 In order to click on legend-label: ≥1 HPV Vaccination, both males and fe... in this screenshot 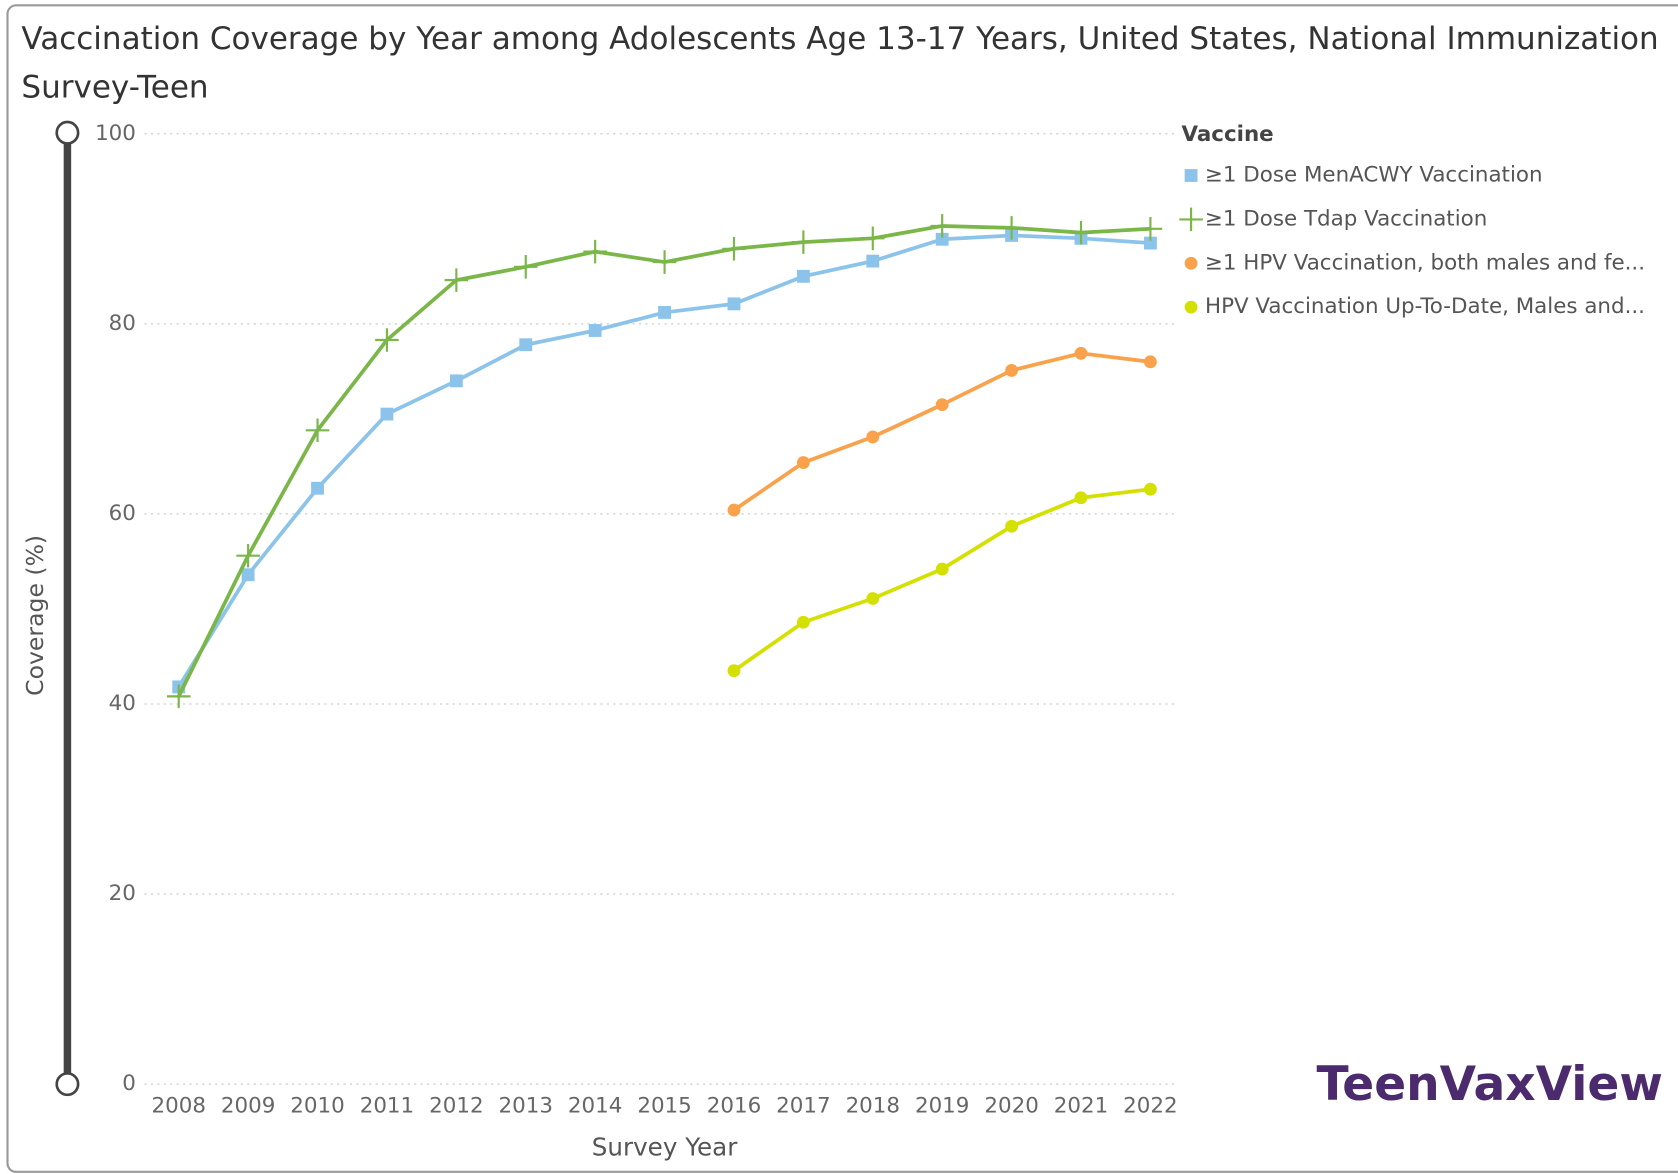, I will do `click(1425, 262)`.